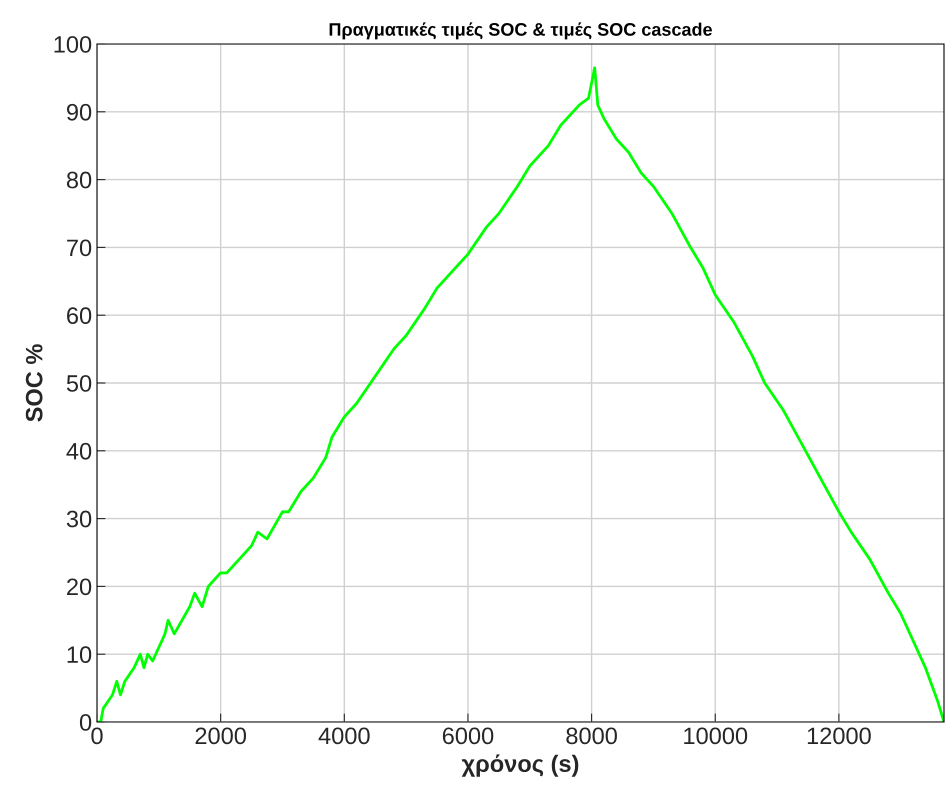  I want to click on y-tick-label: 70, so click(79, 247).